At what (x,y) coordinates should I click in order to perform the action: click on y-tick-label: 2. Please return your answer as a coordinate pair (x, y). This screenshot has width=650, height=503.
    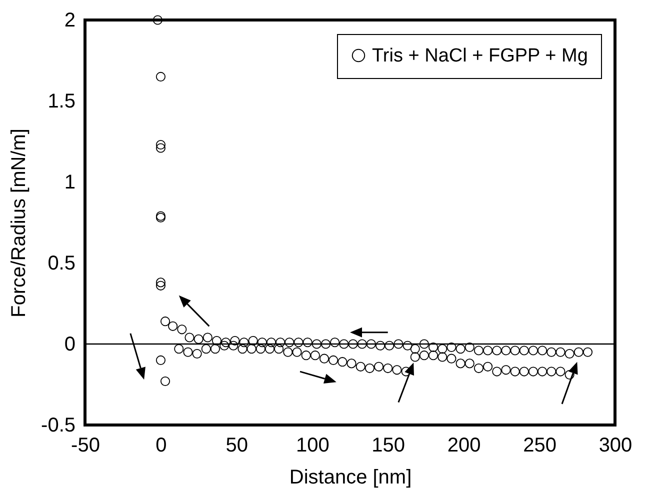
    Looking at the image, I should click on (70, 21).